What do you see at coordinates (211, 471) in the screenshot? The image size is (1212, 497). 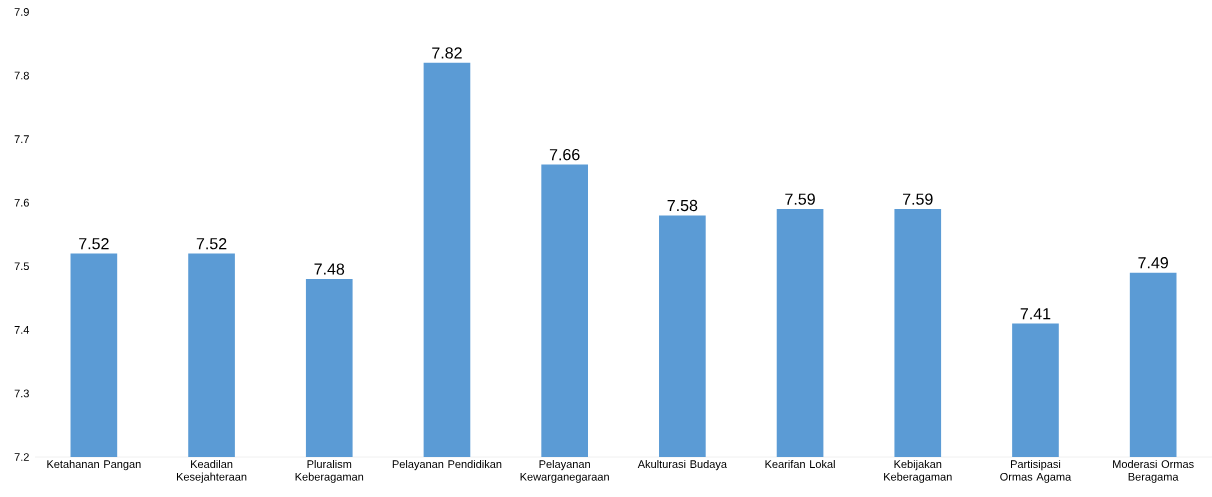 I see `x-tick-label: Keadilan Kesejahteraan` at bounding box center [211, 471].